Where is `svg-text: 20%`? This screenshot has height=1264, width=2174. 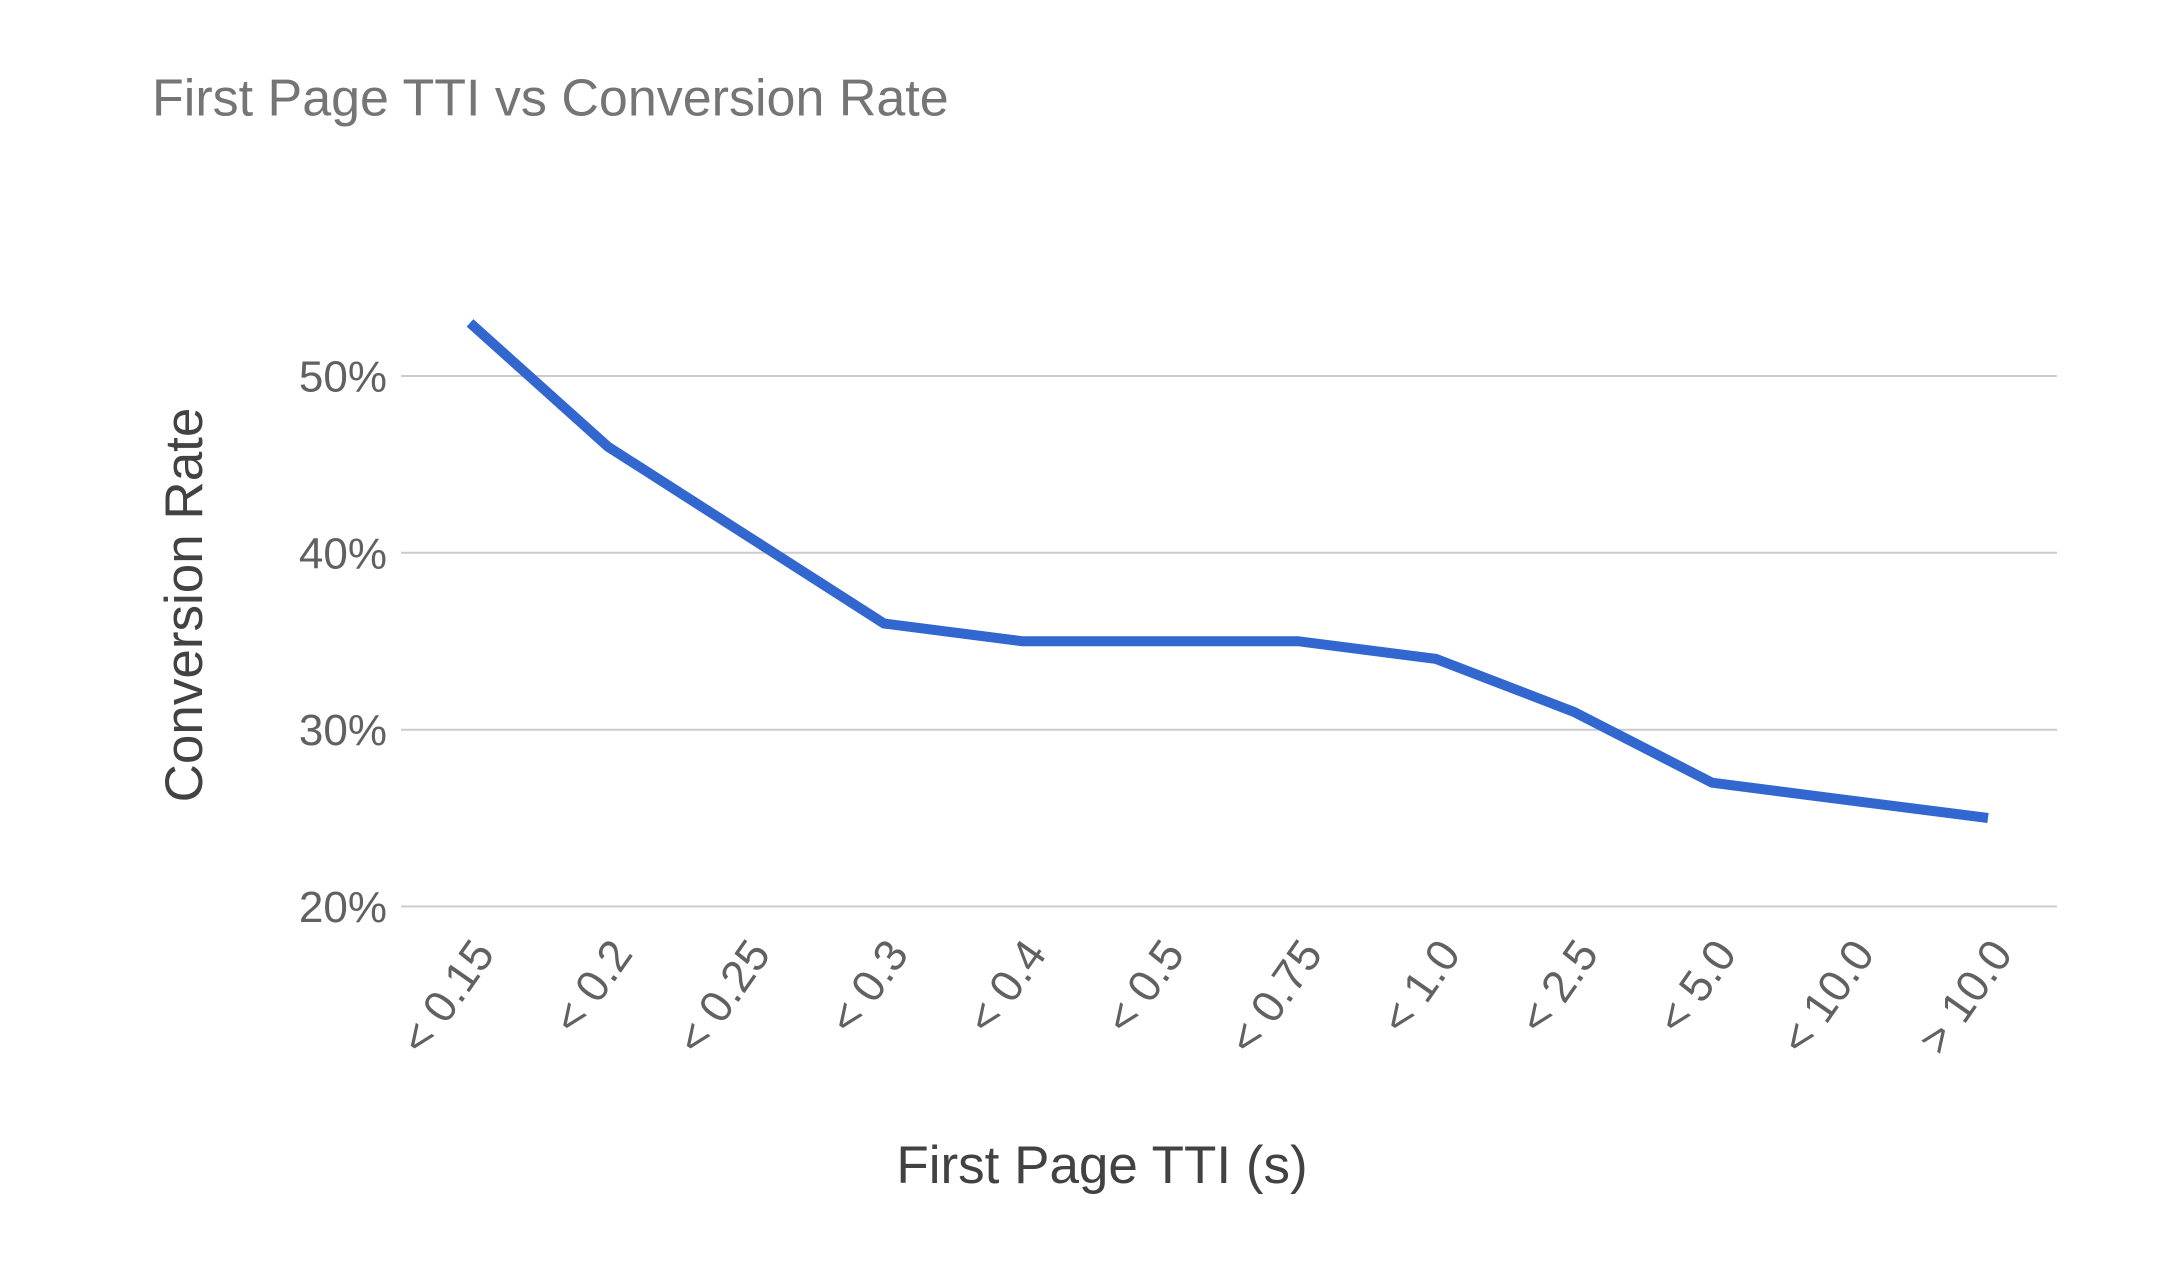
svg-text: 20% is located at coordinates (343, 907).